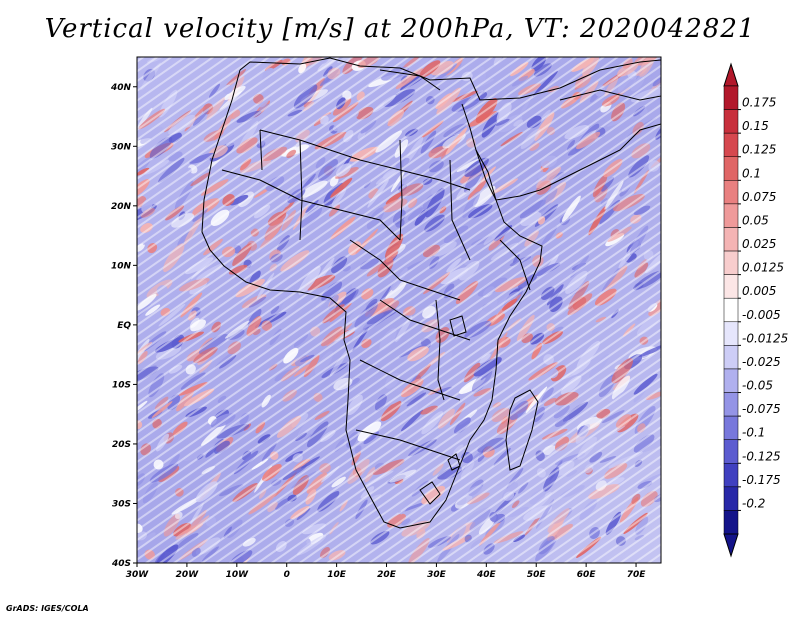 The height and width of the screenshot is (618, 800). What do you see at coordinates (138, 575) in the screenshot?
I see `lon-tick-label: 30W` at bounding box center [138, 575].